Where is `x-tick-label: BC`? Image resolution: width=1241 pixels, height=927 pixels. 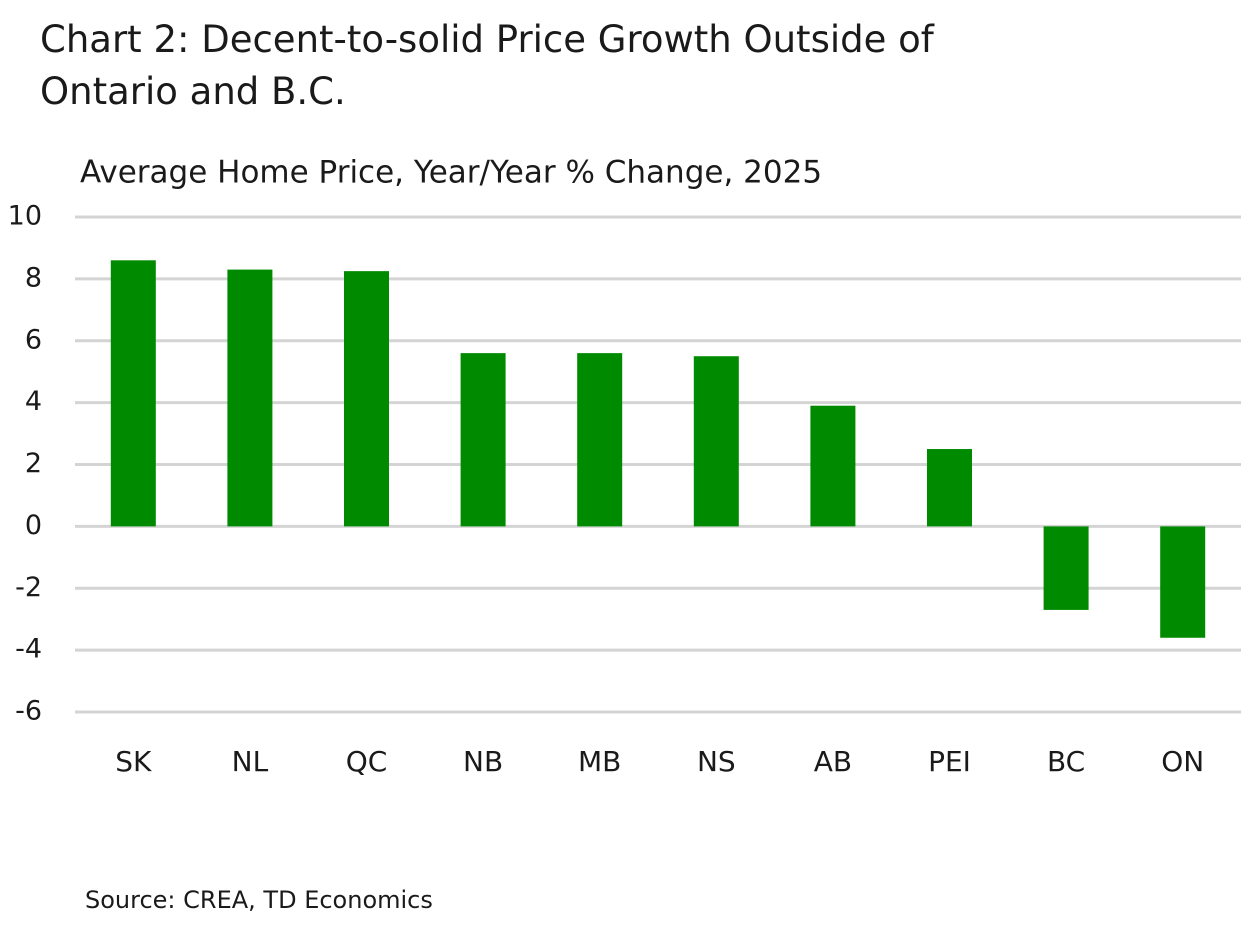
x-tick-label: BC is located at coordinates (1066, 761).